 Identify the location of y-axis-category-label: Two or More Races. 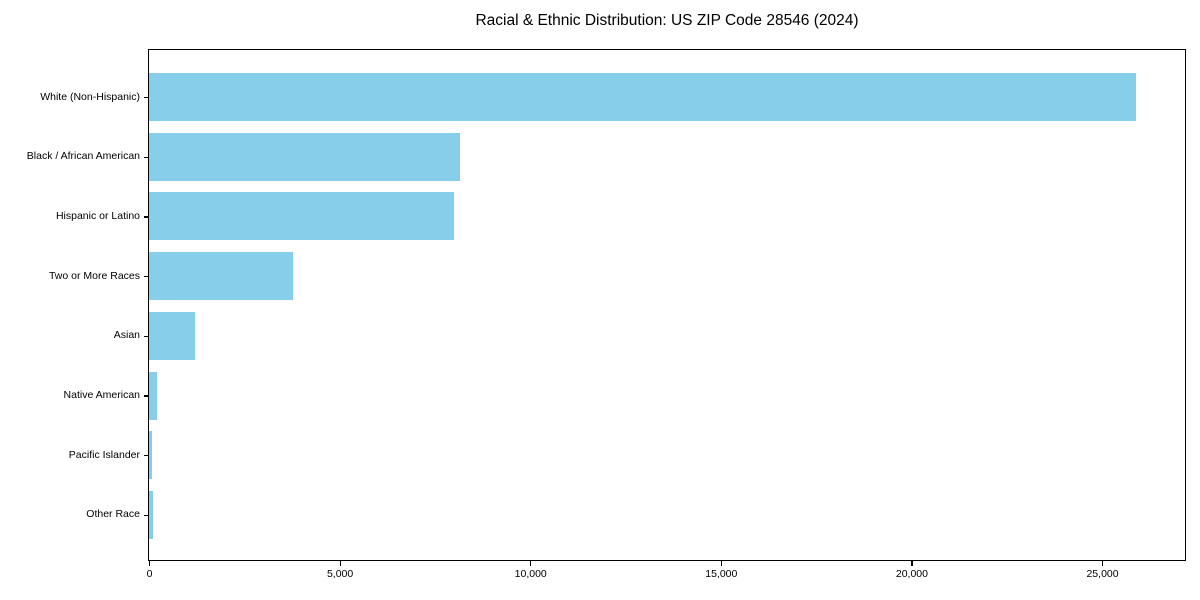
(94, 275).